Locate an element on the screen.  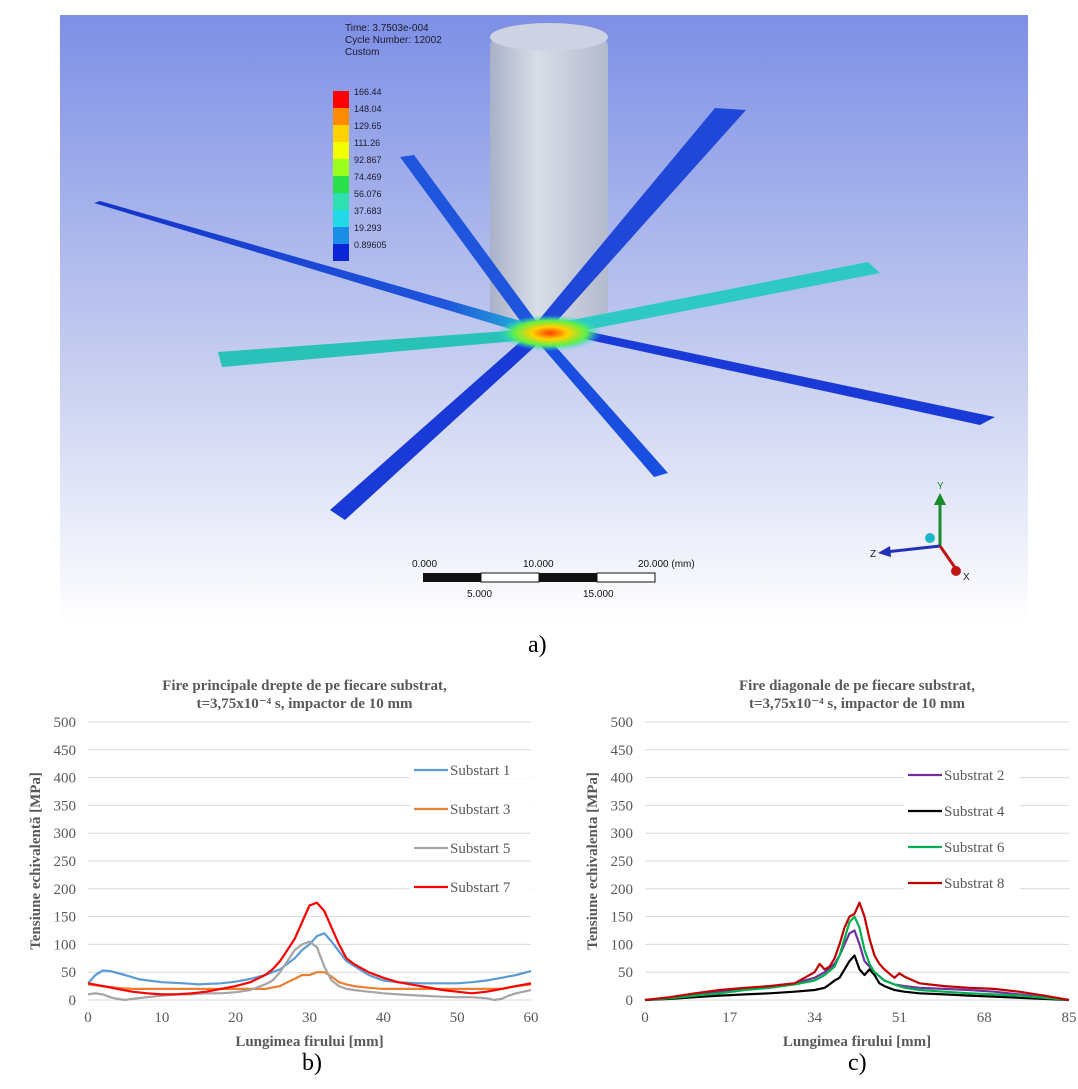
legend-entry: Substrat 4 is located at coordinates (974, 812).